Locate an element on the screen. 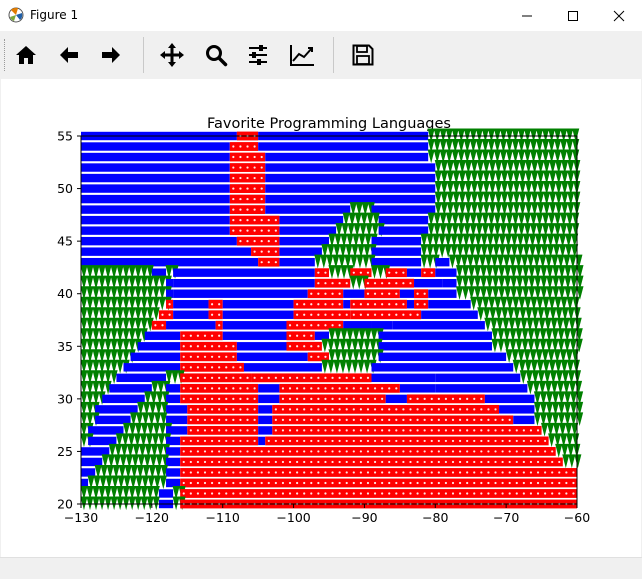  edit-axes-button is located at coordinates (302, 55).